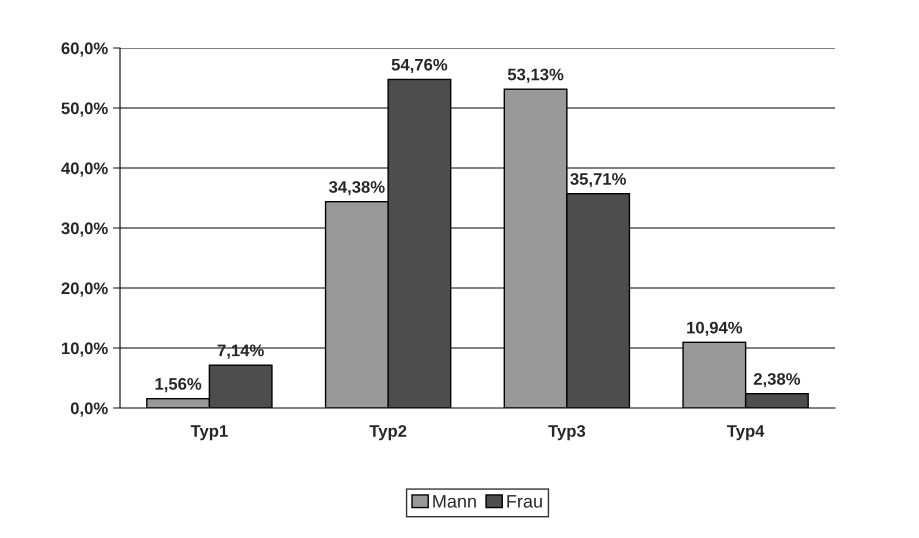 This screenshot has height=538, width=919. What do you see at coordinates (777, 380) in the screenshot?
I see `data-label: 2,38%` at bounding box center [777, 380].